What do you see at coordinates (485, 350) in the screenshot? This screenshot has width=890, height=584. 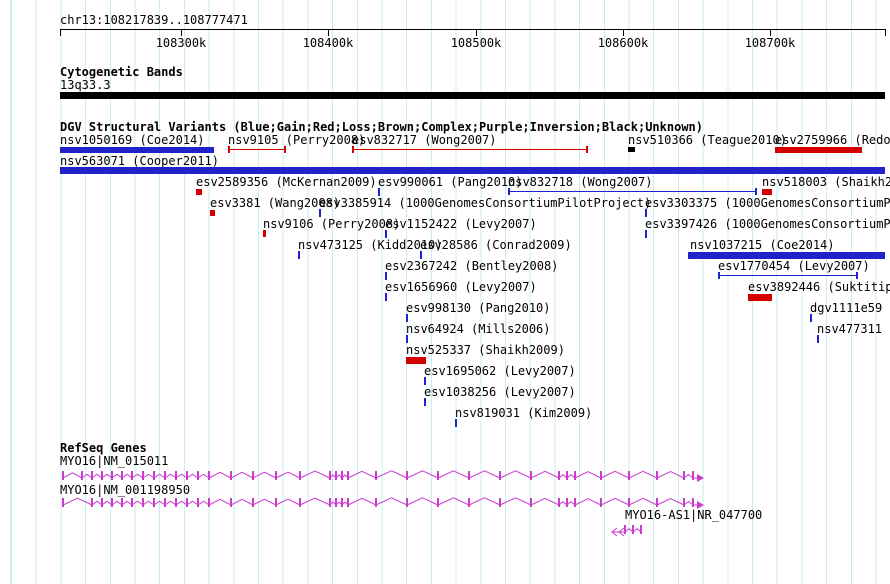 I see `variant-label: nsv525337 (Shaikh2009)` at bounding box center [485, 350].